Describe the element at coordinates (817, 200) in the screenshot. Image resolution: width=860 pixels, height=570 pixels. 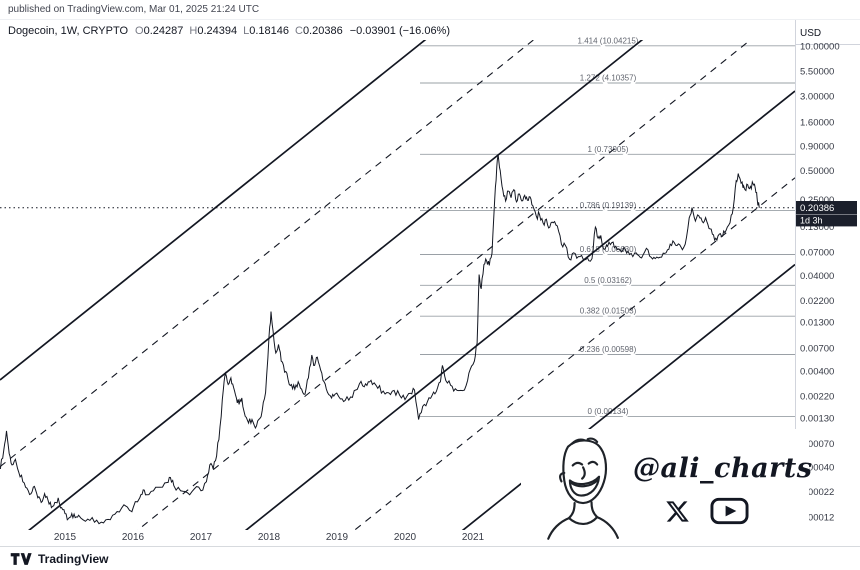
I see `price-tick-label: 0.25000` at that location.